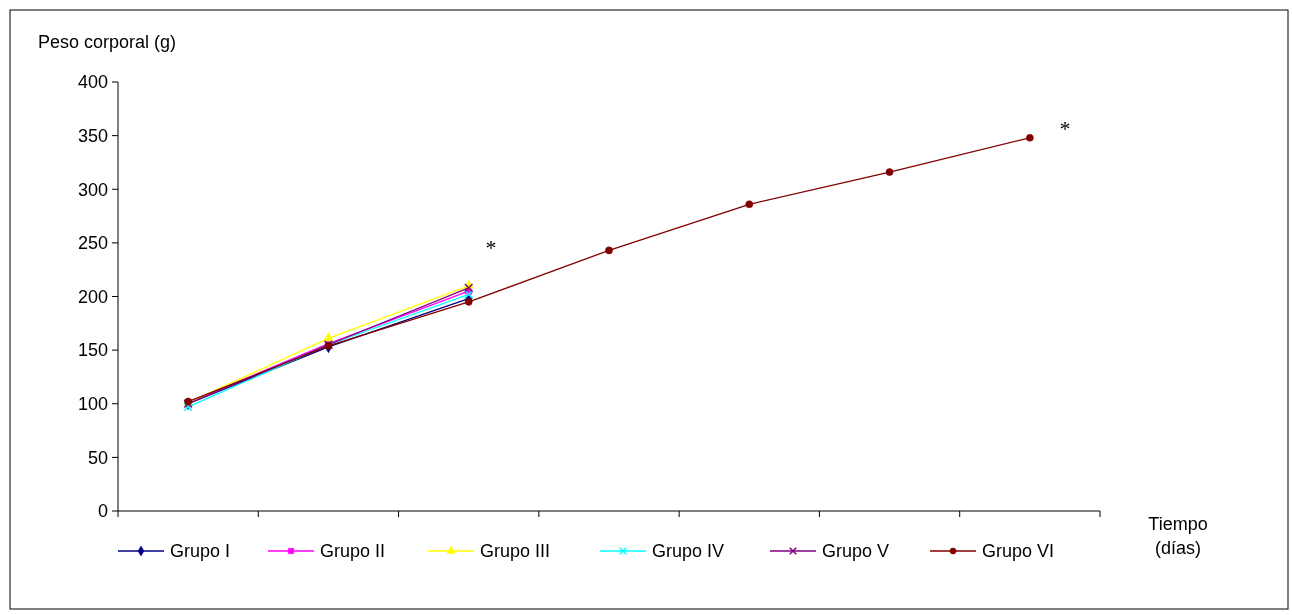 The height and width of the screenshot is (615, 1292). I want to click on y-tick-label: 400, so click(92, 82).